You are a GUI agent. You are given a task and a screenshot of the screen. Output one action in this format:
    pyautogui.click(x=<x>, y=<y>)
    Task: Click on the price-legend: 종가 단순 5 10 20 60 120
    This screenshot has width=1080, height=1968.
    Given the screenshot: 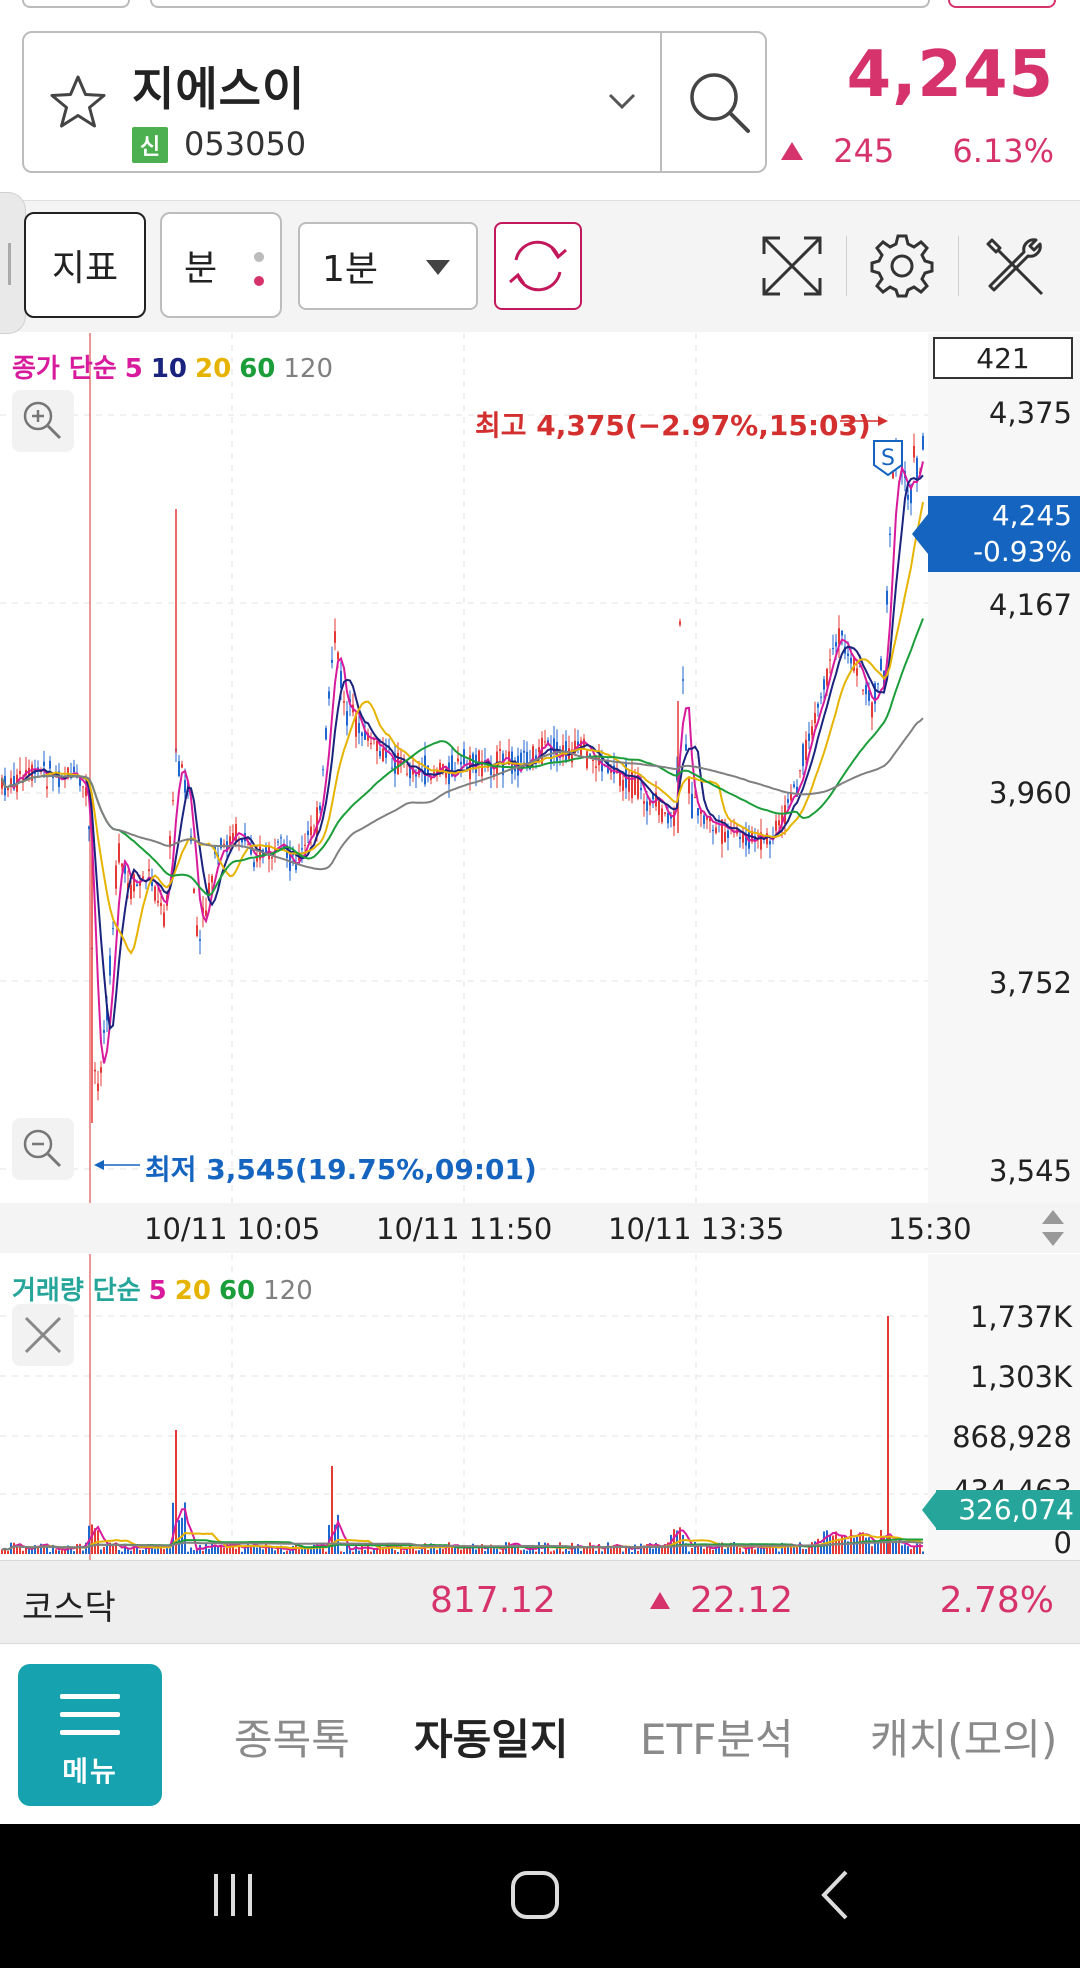 What is the action you would take?
    pyautogui.click(x=176, y=366)
    